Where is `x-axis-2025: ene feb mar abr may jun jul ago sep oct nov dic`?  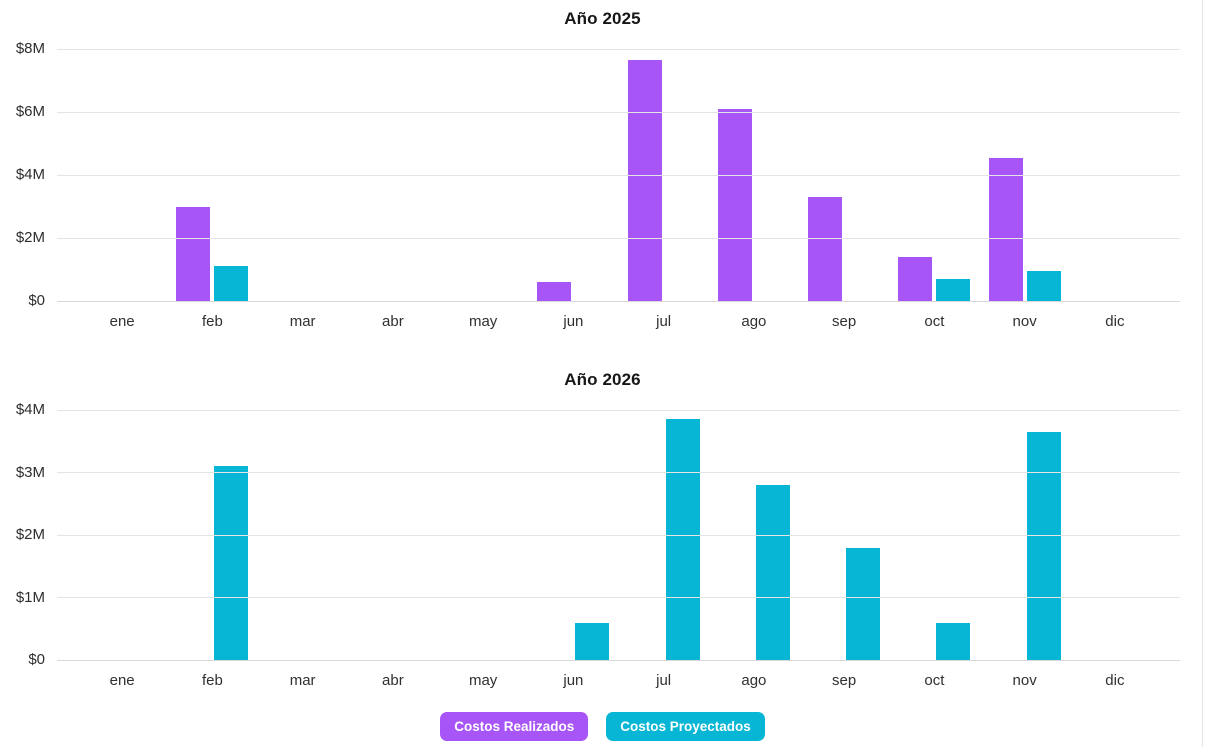
x-axis-2025: ene feb mar abr may jun jul ago sep oct nov dic is located at coordinates (618, 321).